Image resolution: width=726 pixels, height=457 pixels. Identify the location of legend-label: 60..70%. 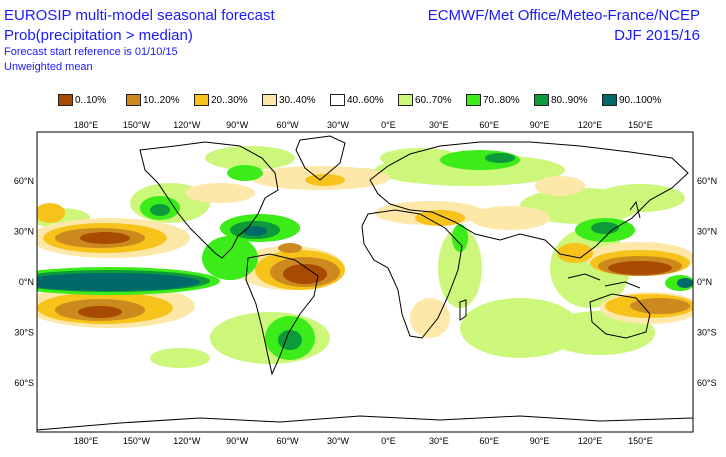
(433, 100).